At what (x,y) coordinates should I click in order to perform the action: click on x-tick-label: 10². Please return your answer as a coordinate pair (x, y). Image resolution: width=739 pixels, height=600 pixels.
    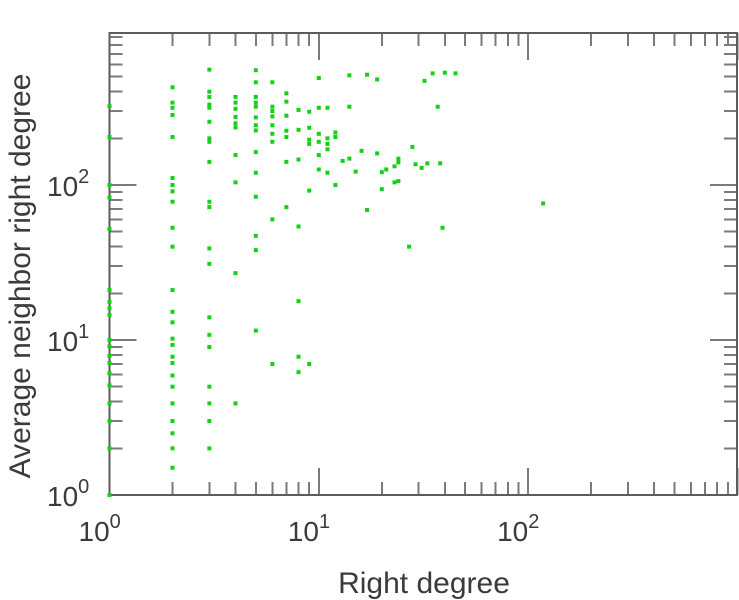
    Looking at the image, I should click on (518, 529).